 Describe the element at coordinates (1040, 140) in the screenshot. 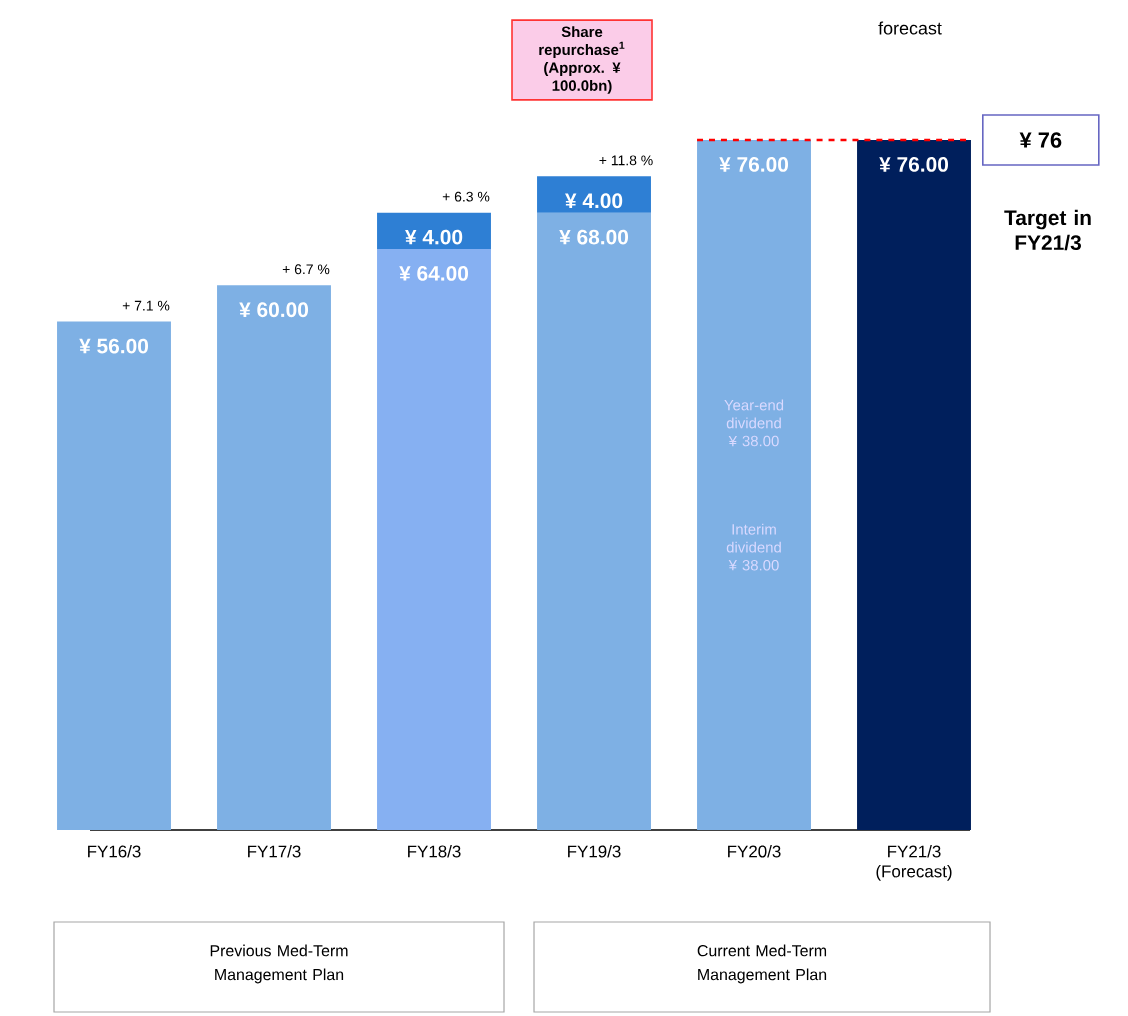

I see `ref-line-label: ¥ 76` at that location.